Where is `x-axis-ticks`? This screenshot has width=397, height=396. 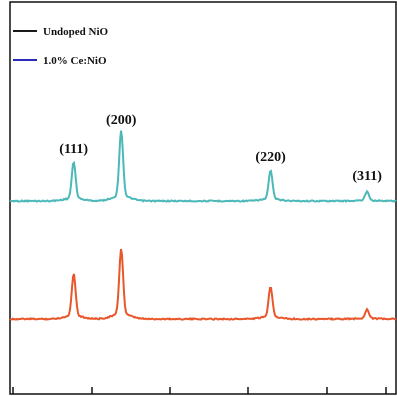
x-axis-ticks is located at coordinates (199, 390).